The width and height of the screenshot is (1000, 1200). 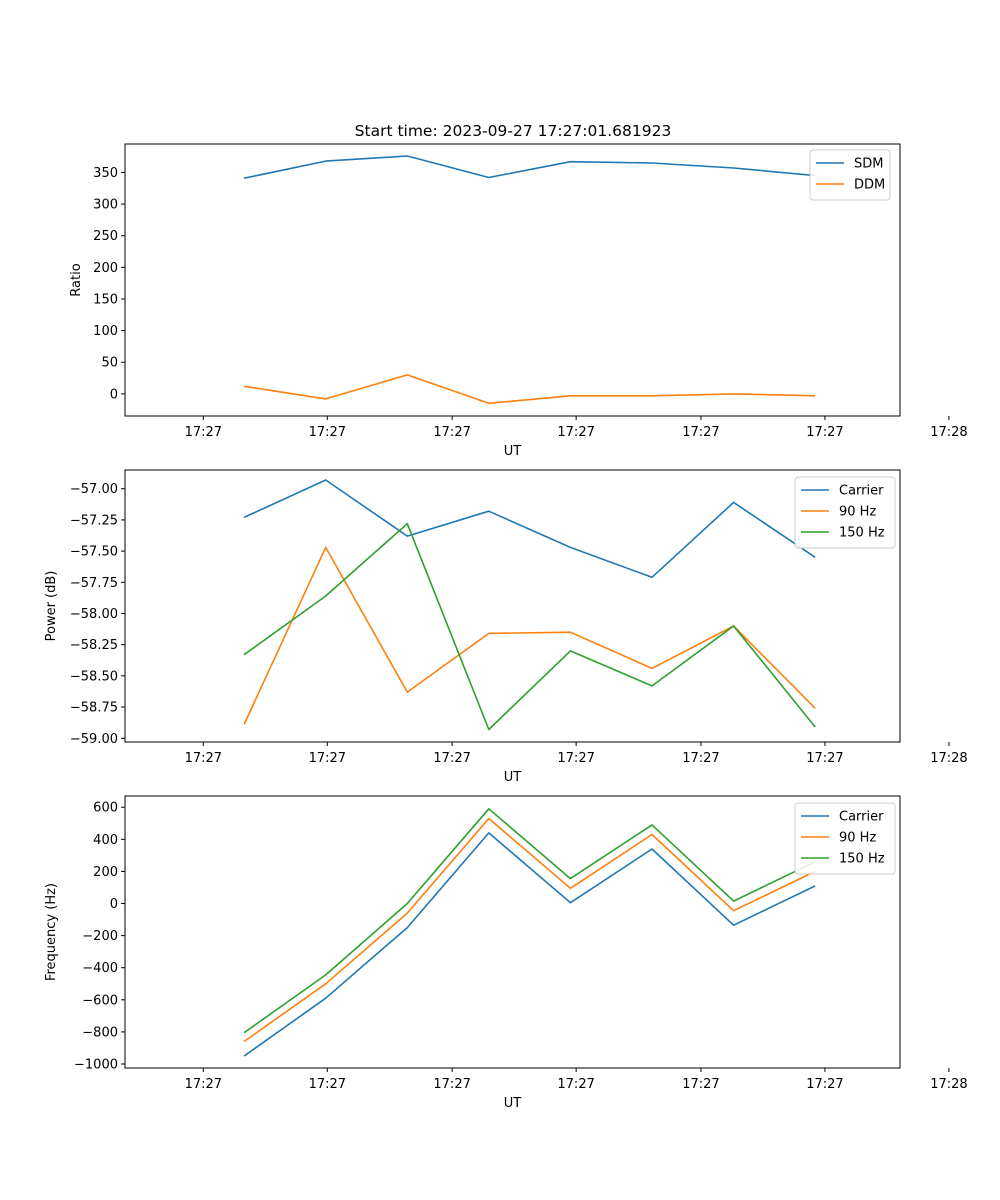 I want to click on y-tick-label: −58.50, so click(x=94, y=676).